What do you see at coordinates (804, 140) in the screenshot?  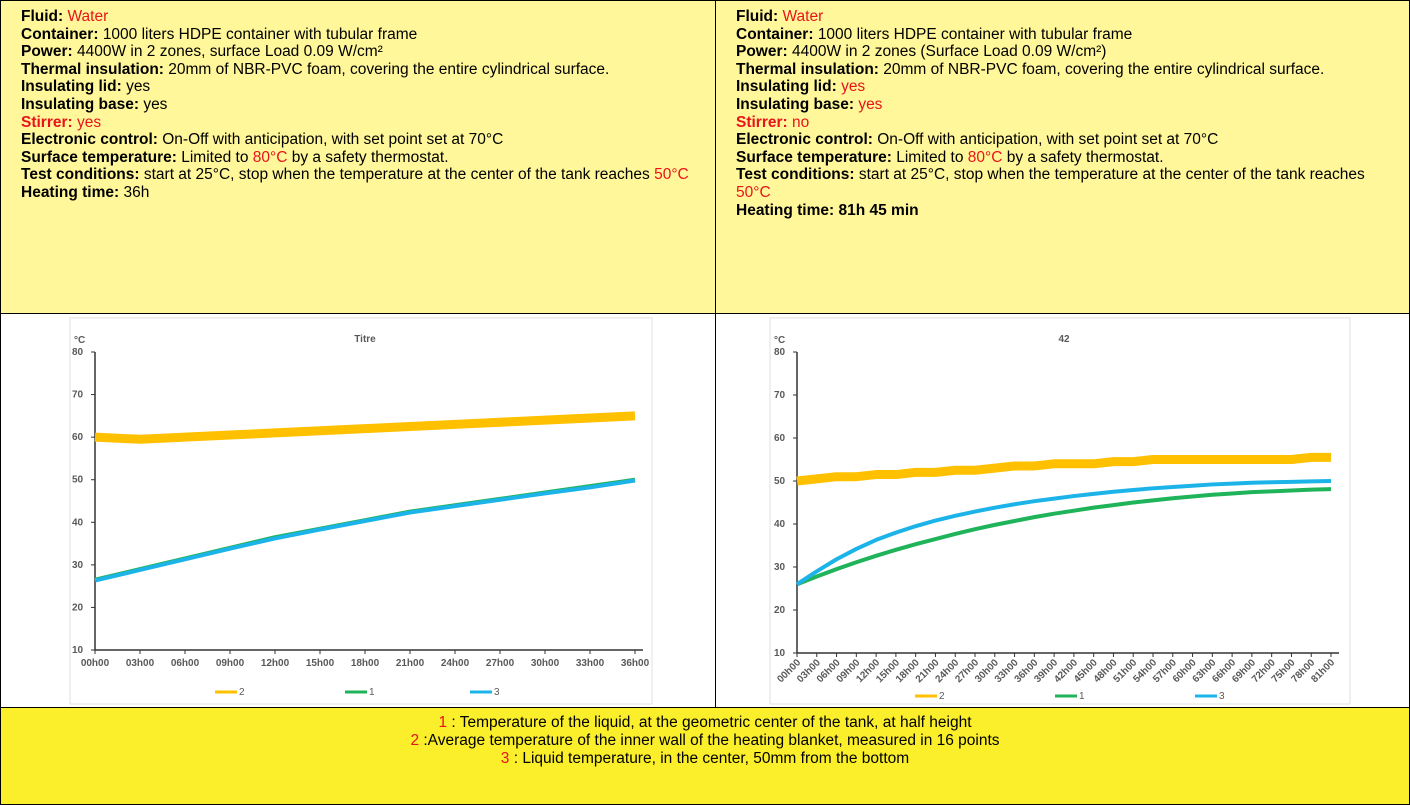 I see `spec-label: Electronic control:` at bounding box center [804, 140].